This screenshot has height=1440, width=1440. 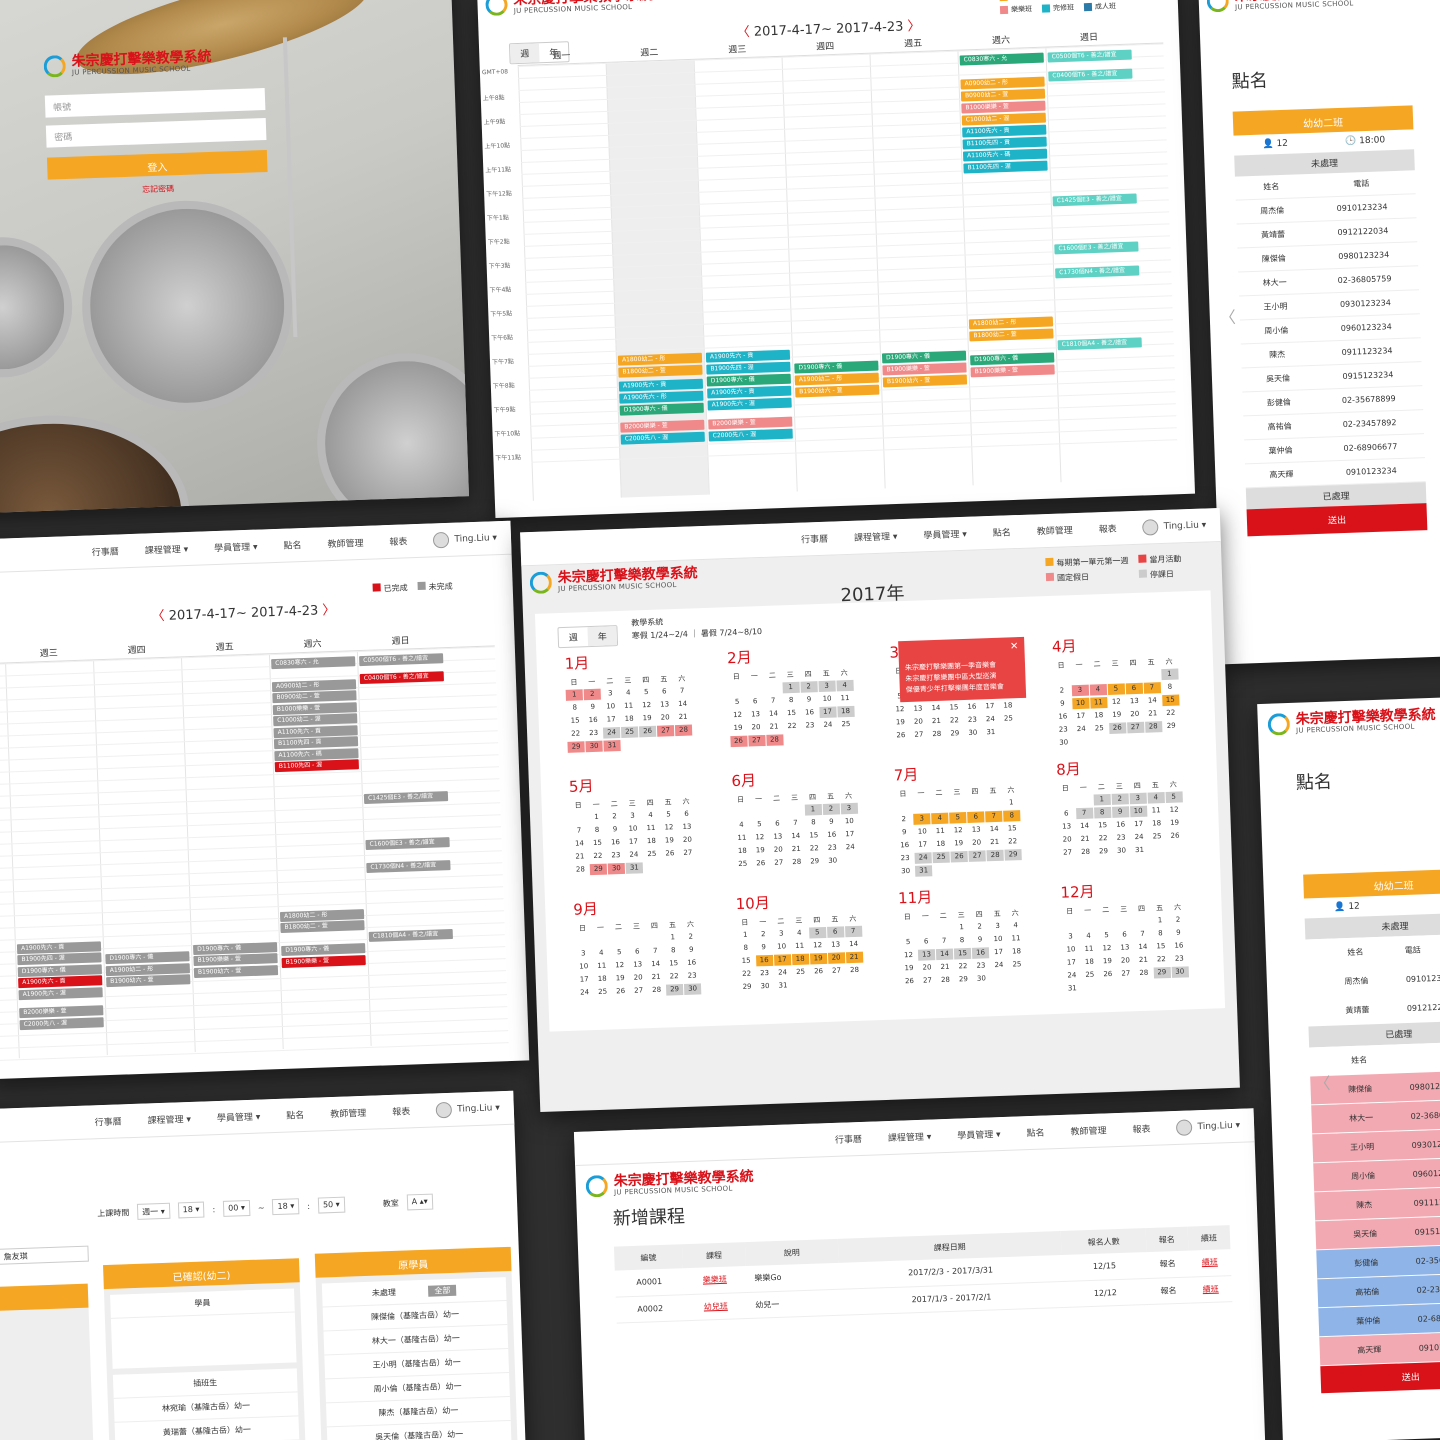 I want to click on class-event: C0400個T6 - 善之/譜宜, so click(x=1090, y=75).